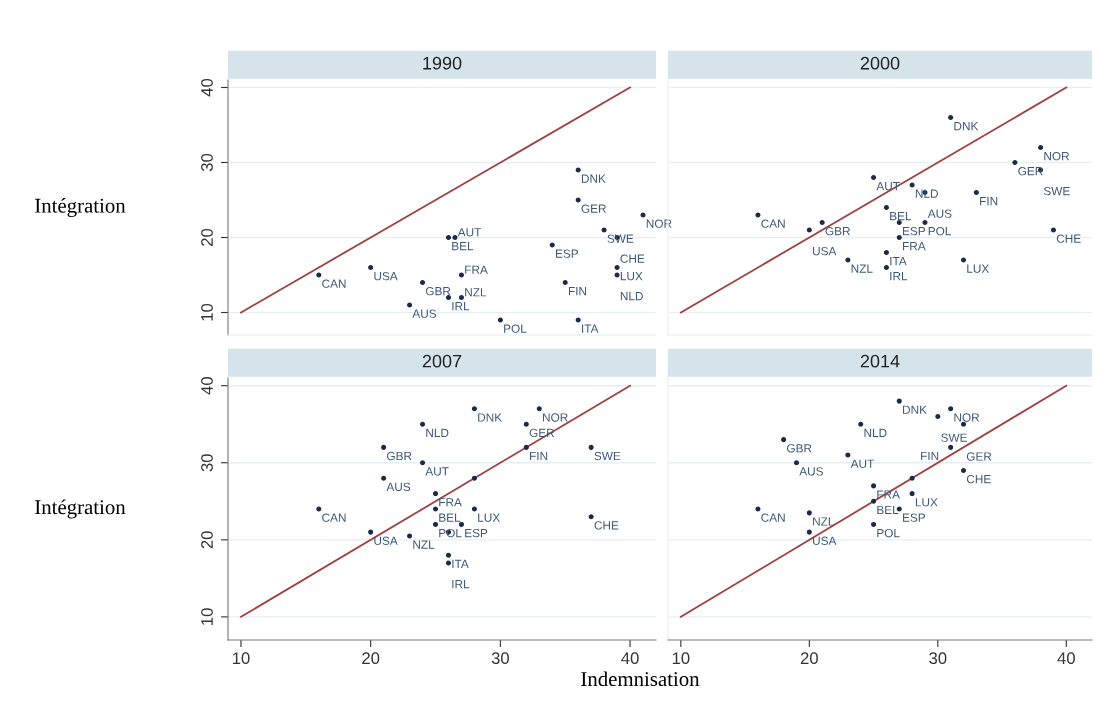 This screenshot has width=1105, height=707. I want to click on chart-title: 2007, so click(442, 361).